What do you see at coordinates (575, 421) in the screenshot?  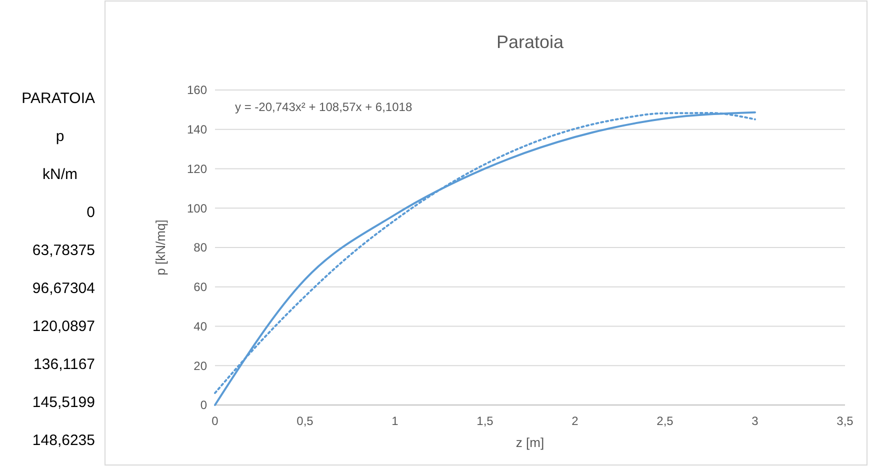 I see `x-tick-label: 2` at bounding box center [575, 421].